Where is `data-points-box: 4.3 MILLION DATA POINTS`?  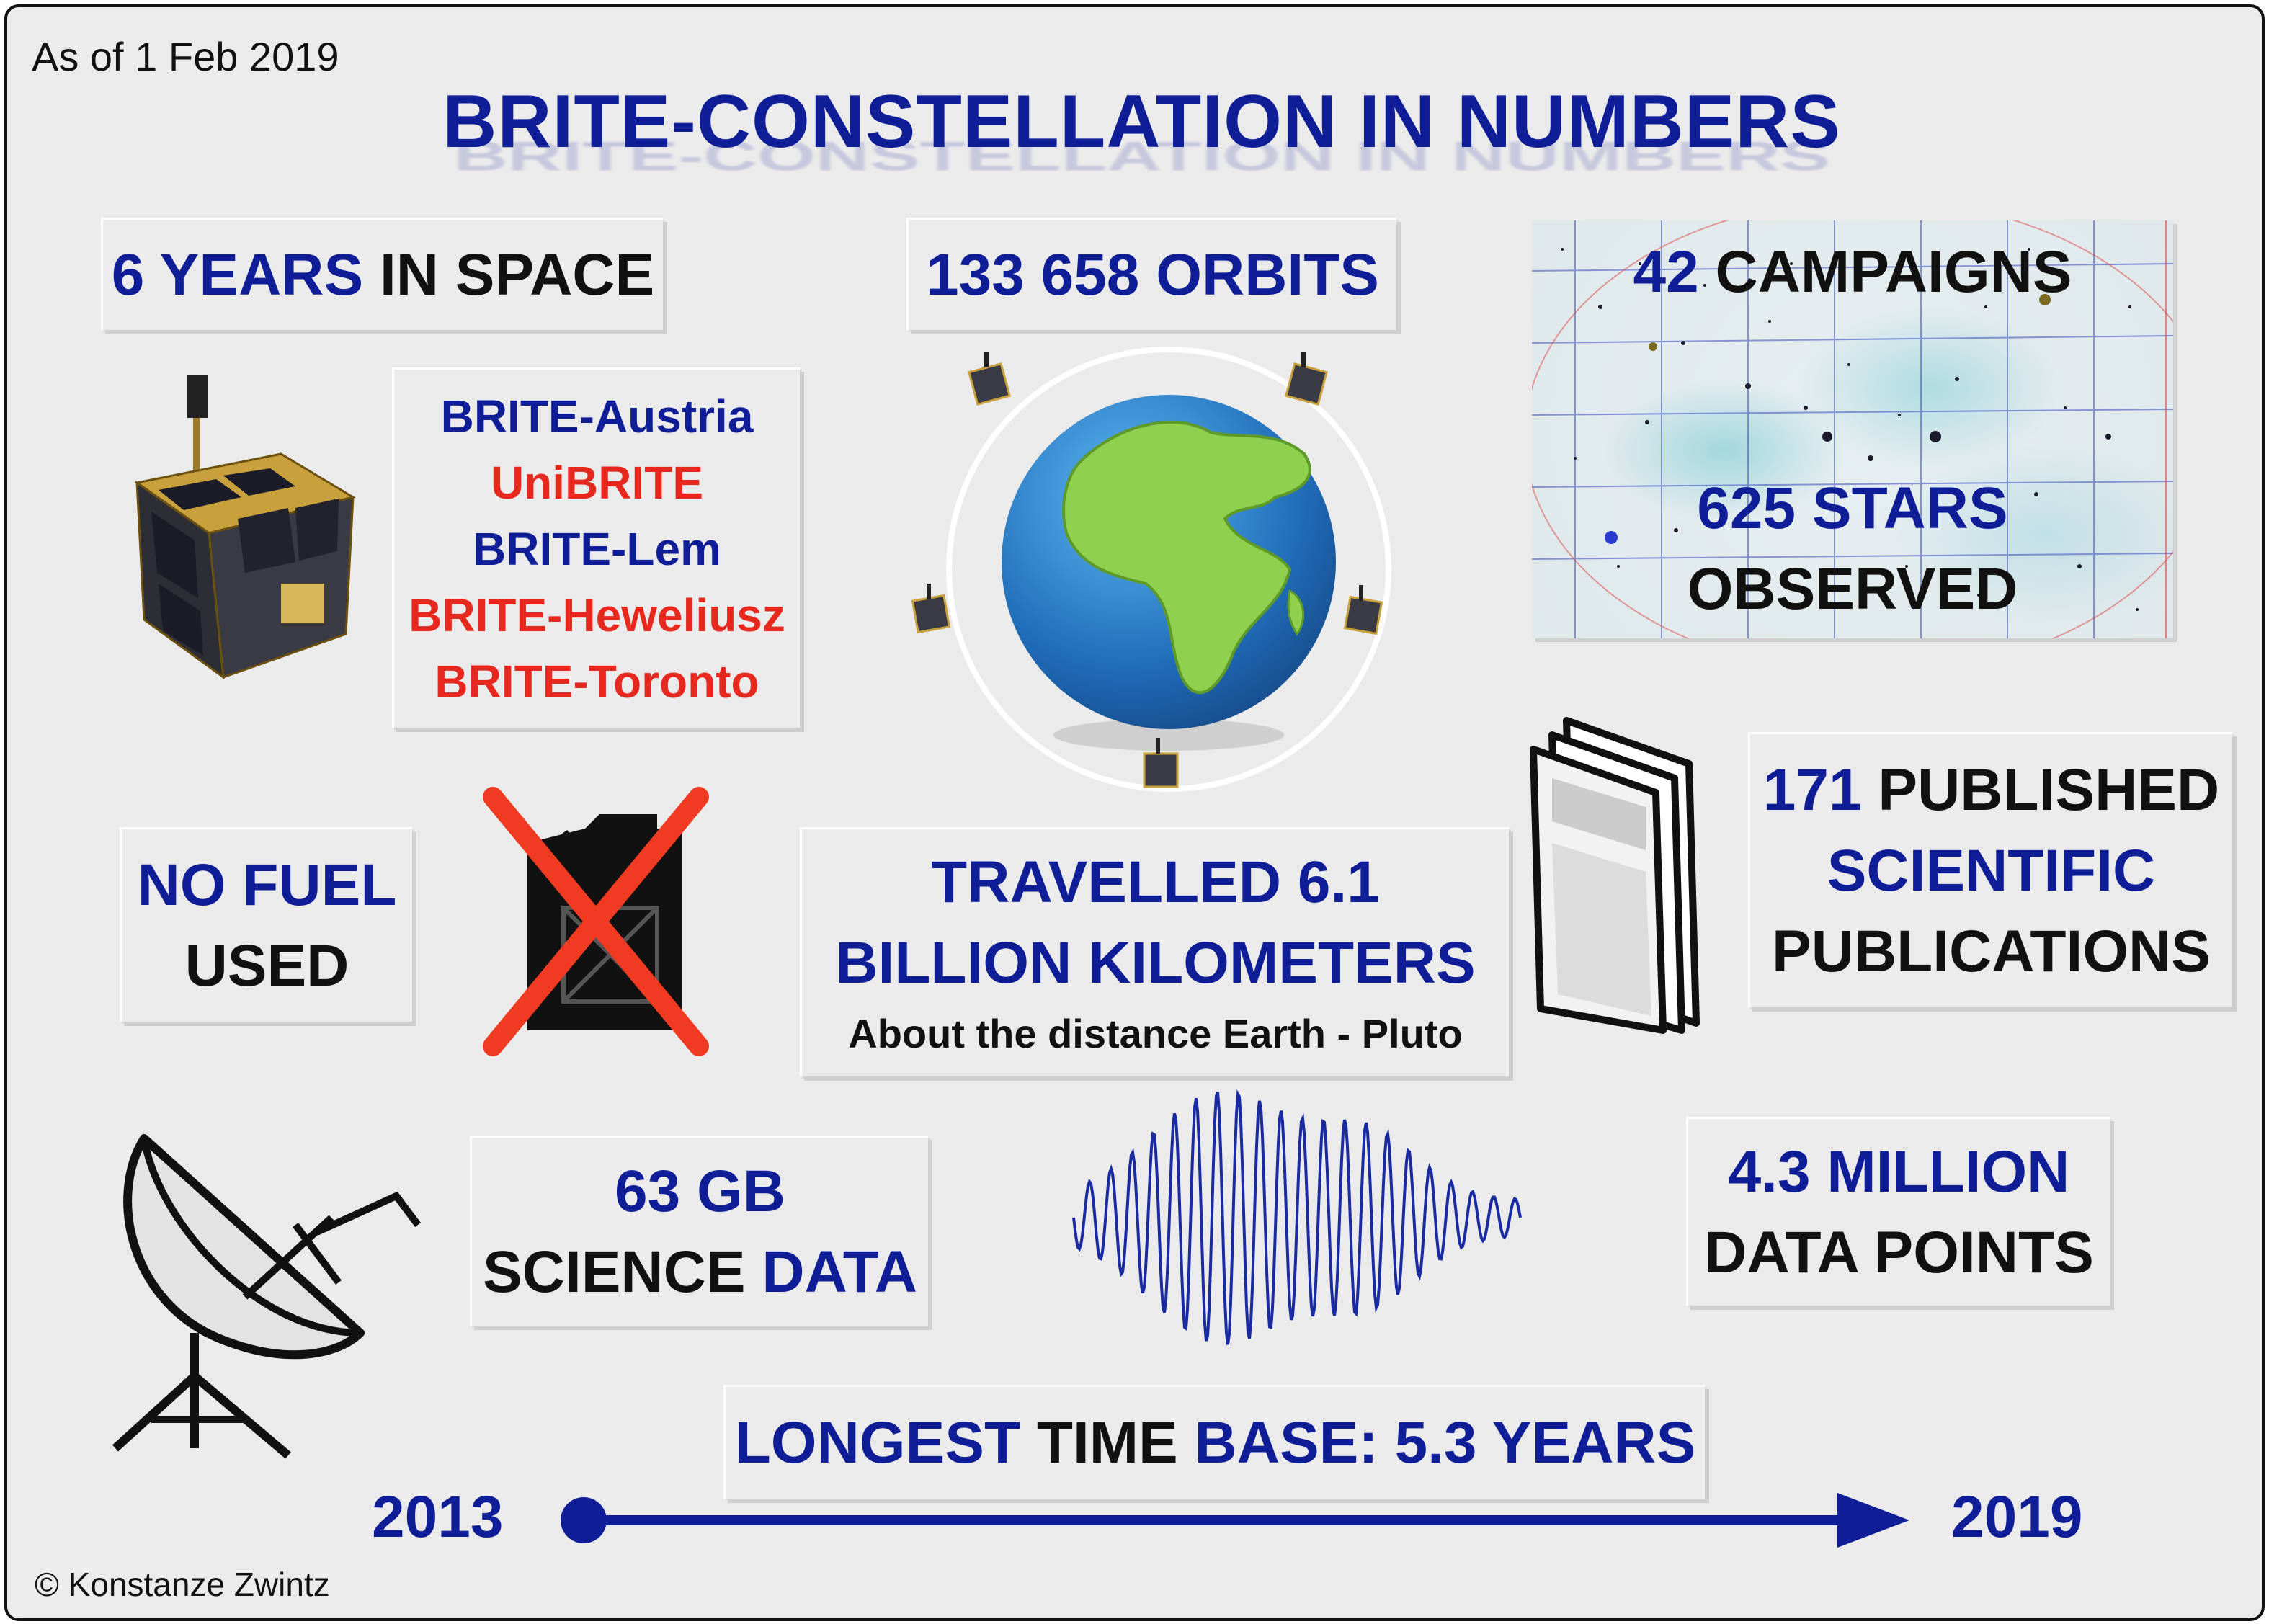 data-points-box: 4.3 MILLION DATA POINTS is located at coordinates (1898, 1211).